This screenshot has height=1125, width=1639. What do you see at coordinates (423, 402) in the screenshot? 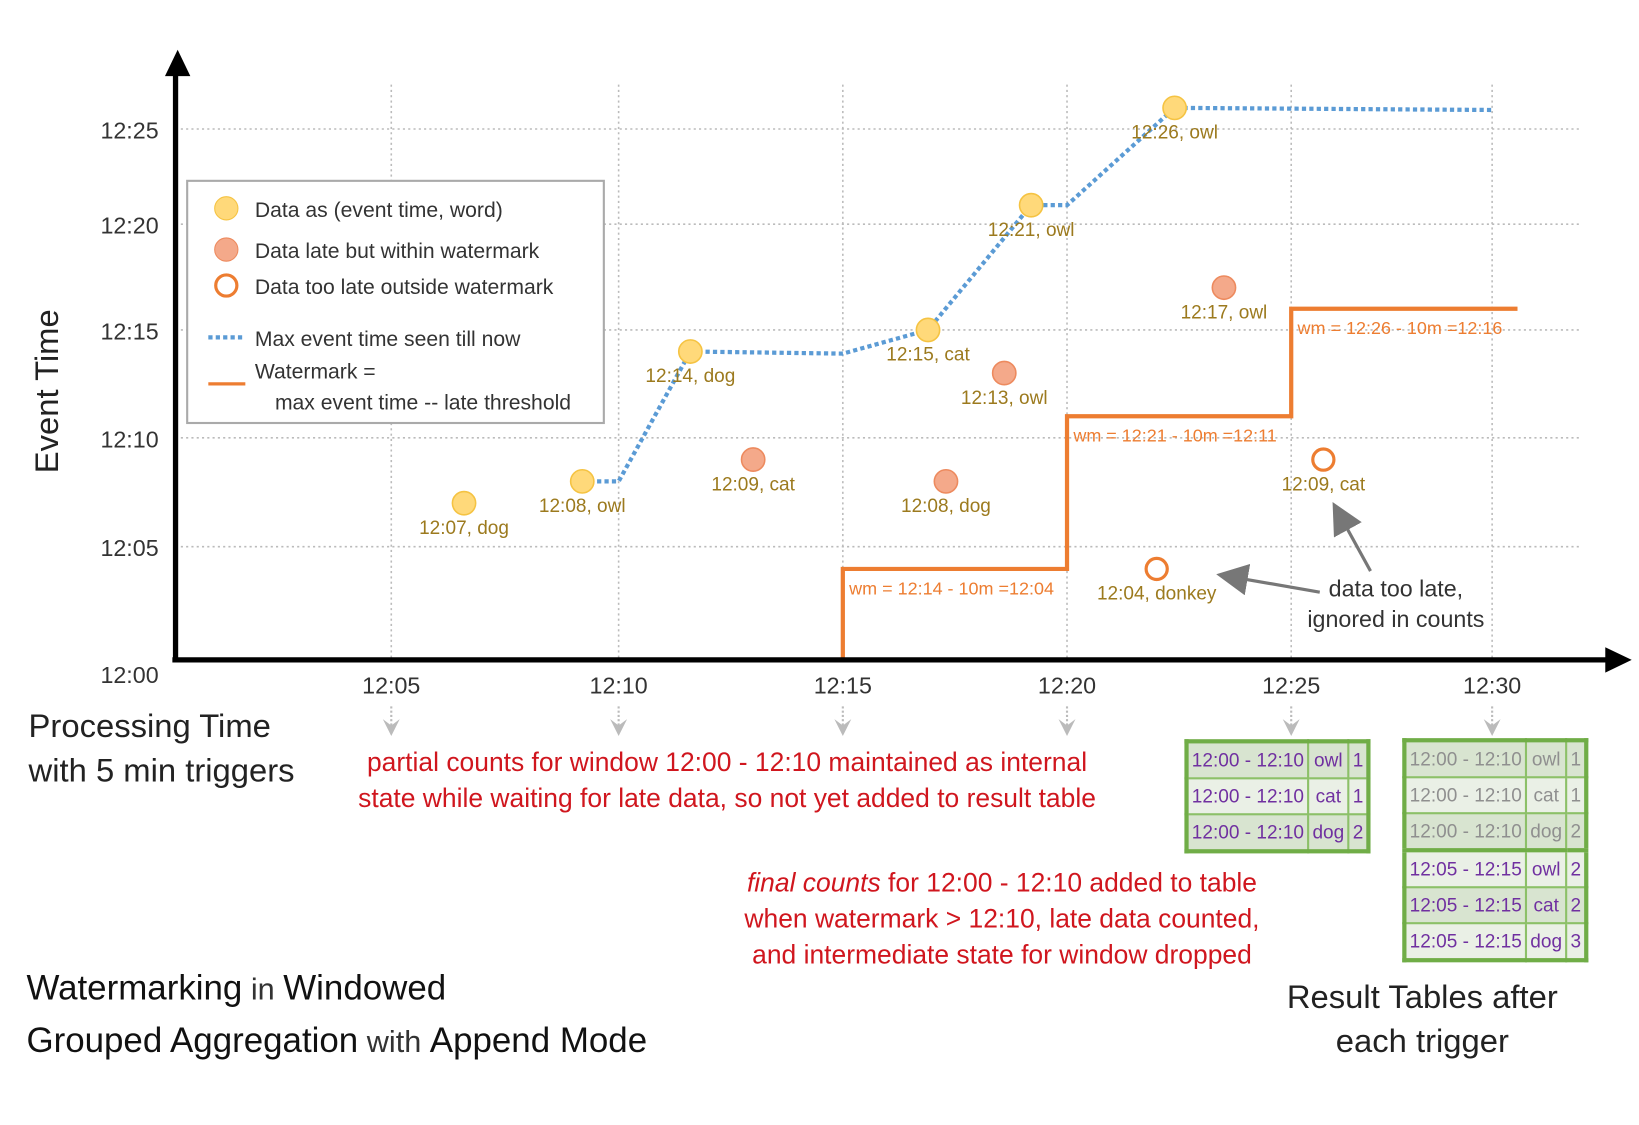
I see `legend-watermark-2: max event time -- late threshold` at bounding box center [423, 402].